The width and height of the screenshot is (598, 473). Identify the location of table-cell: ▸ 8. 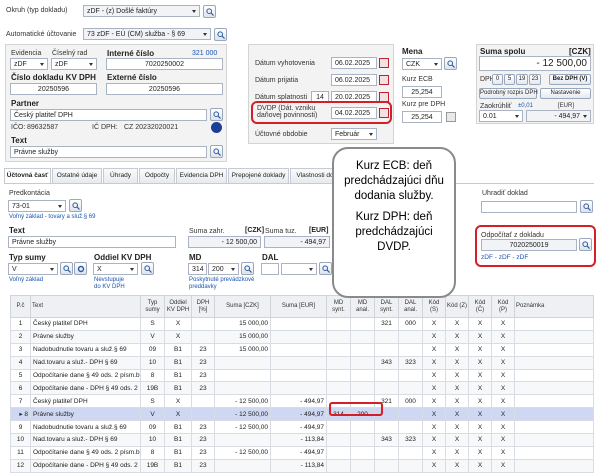
(20, 414).